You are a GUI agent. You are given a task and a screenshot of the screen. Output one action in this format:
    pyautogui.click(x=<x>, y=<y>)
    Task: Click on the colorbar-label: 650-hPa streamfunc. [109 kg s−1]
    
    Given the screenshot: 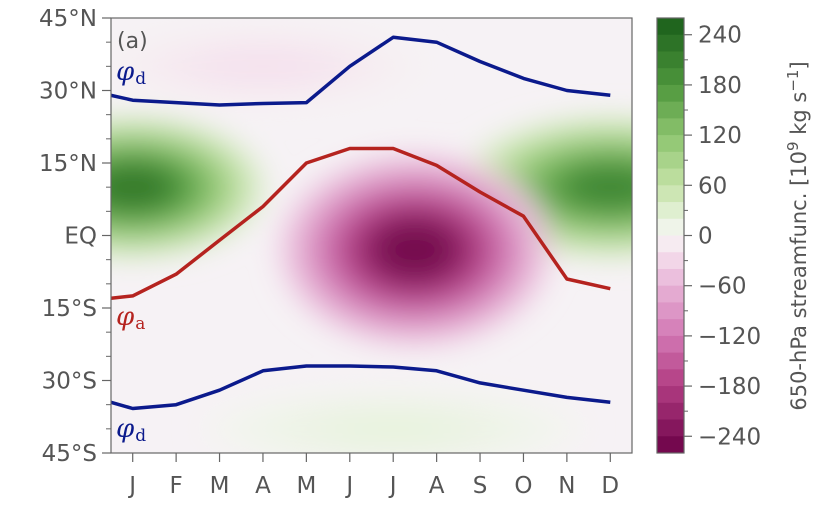 What is the action you would take?
    pyautogui.click(x=797, y=235)
    